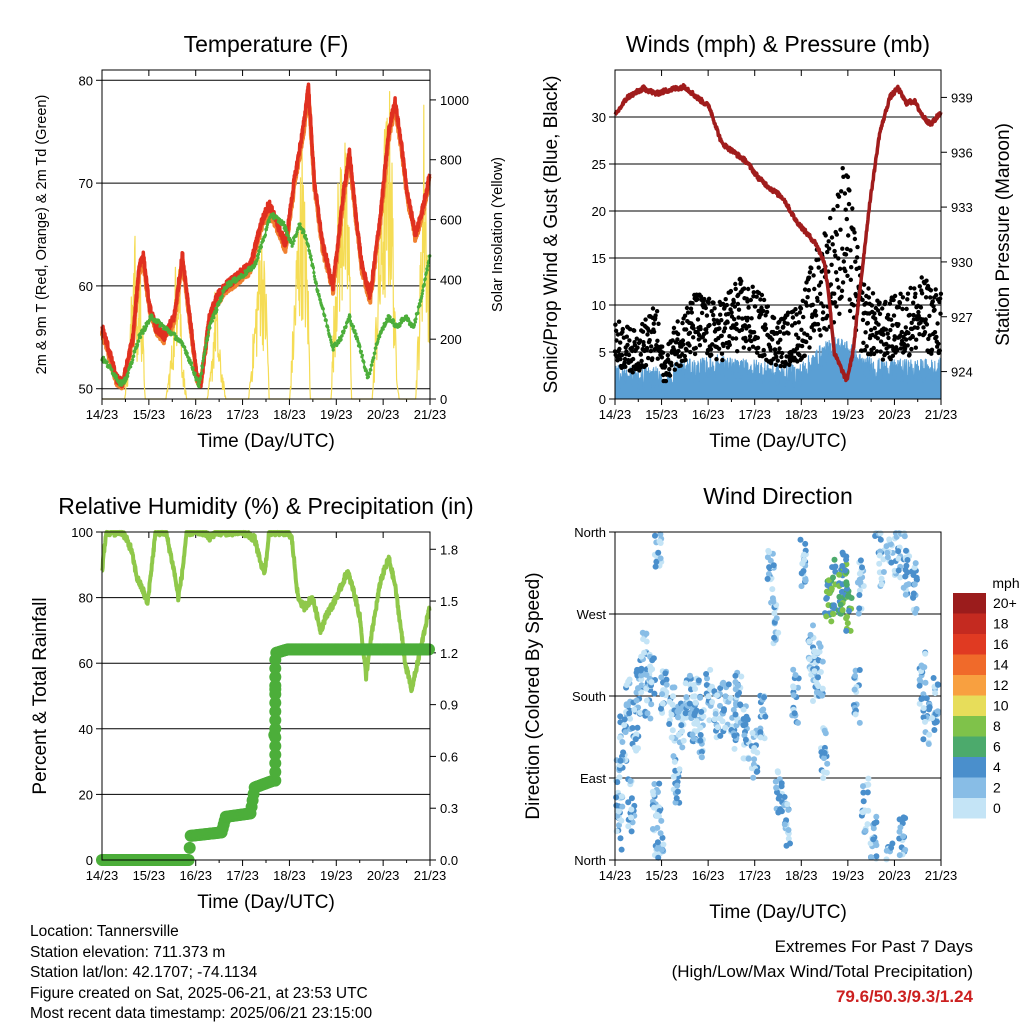 The image size is (1024, 1025). What do you see at coordinates (451, 220) in the screenshot?
I see `y2-tick-label: 600` at bounding box center [451, 220].